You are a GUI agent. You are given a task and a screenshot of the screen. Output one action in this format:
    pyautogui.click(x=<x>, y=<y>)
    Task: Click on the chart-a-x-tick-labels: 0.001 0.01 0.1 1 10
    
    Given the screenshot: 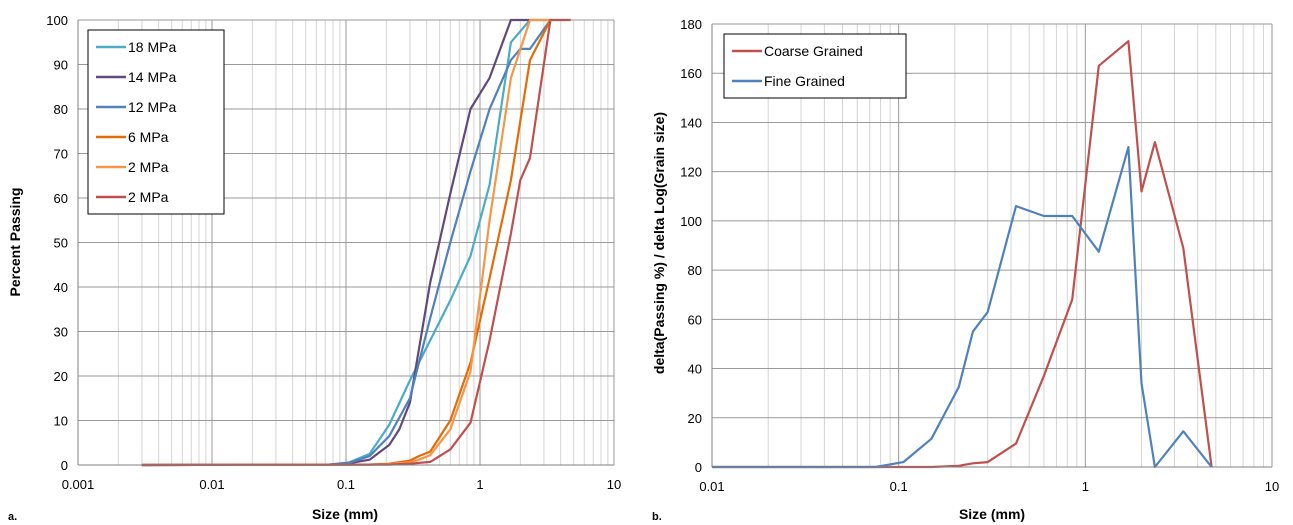 What is the action you would take?
    pyautogui.click(x=342, y=484)
    